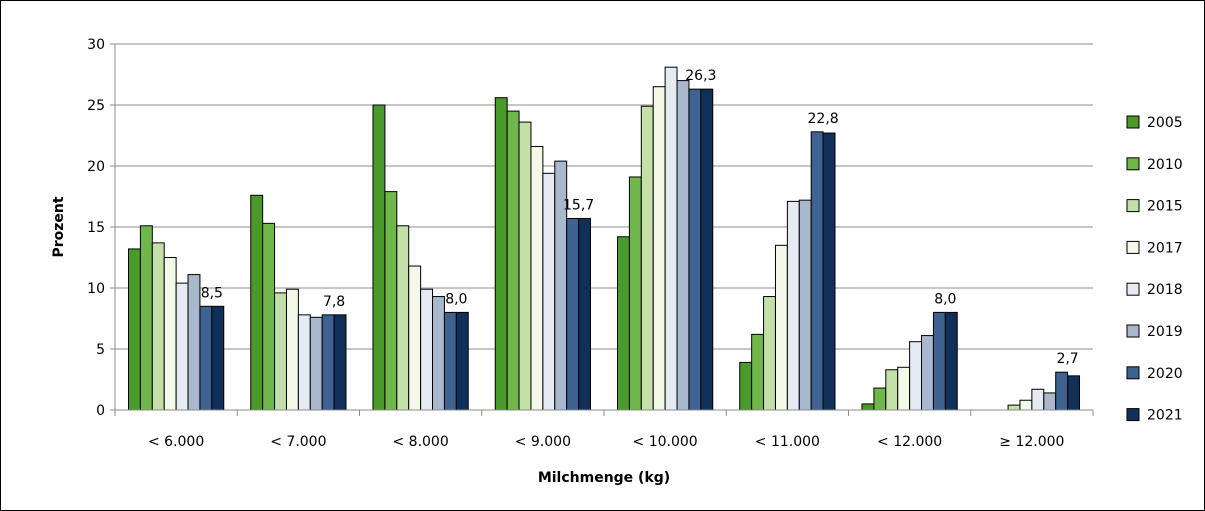  What do you see at coordinates (1165, 207) in the screenshot?
I see `legend-label-2015: 2015` at bounding box center [1165, 207].